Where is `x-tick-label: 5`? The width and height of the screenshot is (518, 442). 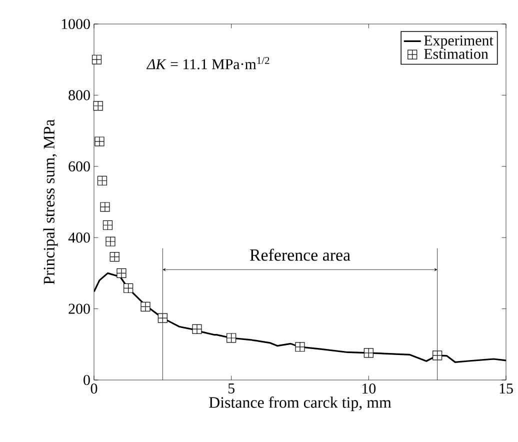 x-tick-label: 5 is located at coordinates (231, 389).